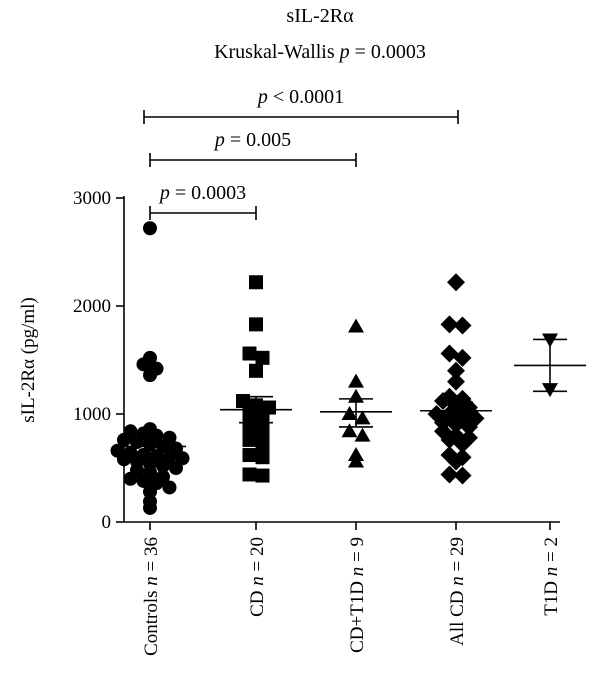 This screenshot has width=600, height=697. What do you see at coordinates (252, 140) in the screenshot?
I see `comparison-p-value: p = 0.005` at bounding box center [252, 140].